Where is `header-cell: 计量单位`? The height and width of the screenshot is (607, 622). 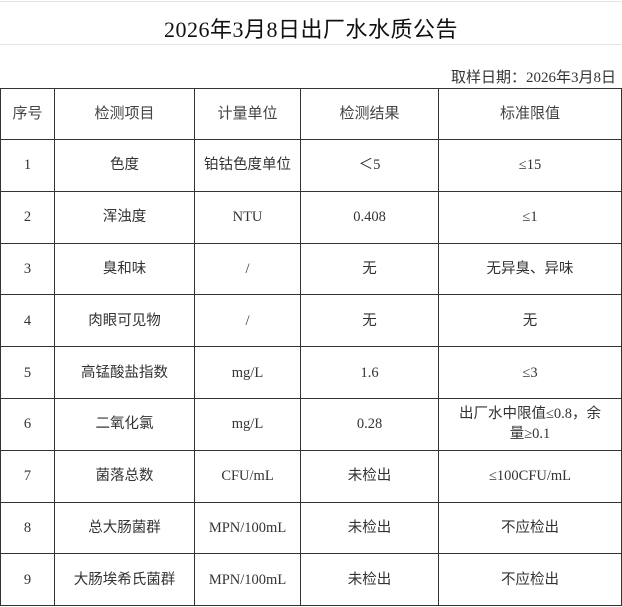 header-cell: 计量单位 is located at coordinates (247, 114).